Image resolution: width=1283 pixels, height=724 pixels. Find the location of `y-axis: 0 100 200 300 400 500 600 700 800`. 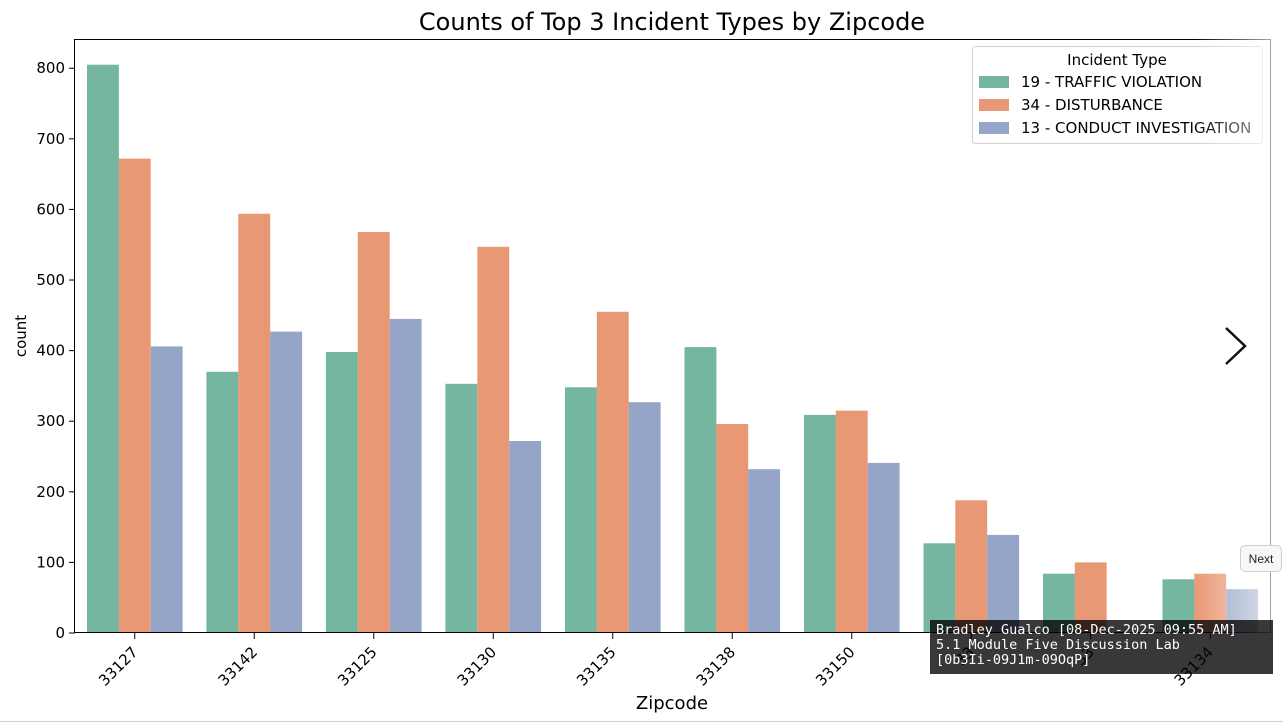

y-axis: 0 100 200 300 400 500 600 700 800 is located at coordinates (55, 350).